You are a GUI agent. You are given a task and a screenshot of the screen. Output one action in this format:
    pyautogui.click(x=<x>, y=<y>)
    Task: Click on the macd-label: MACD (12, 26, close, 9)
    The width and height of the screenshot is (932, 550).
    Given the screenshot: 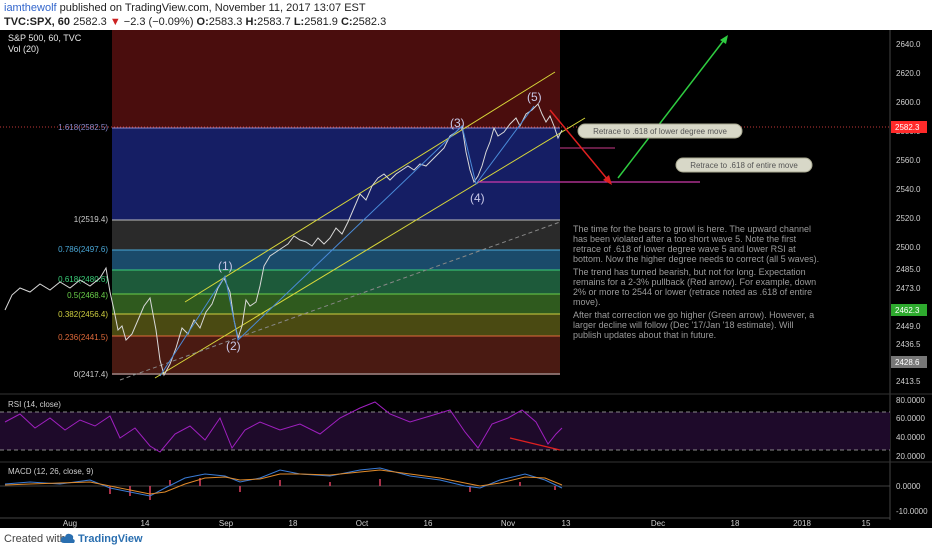 What is the action you would take?
    pyautogui.click(x=51, y=471)
    